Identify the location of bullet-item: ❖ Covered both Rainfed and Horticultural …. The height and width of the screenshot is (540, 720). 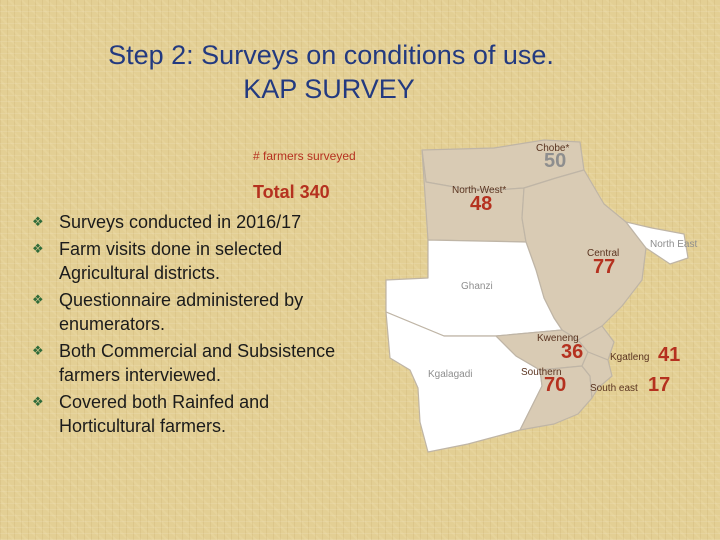
(192, 414).